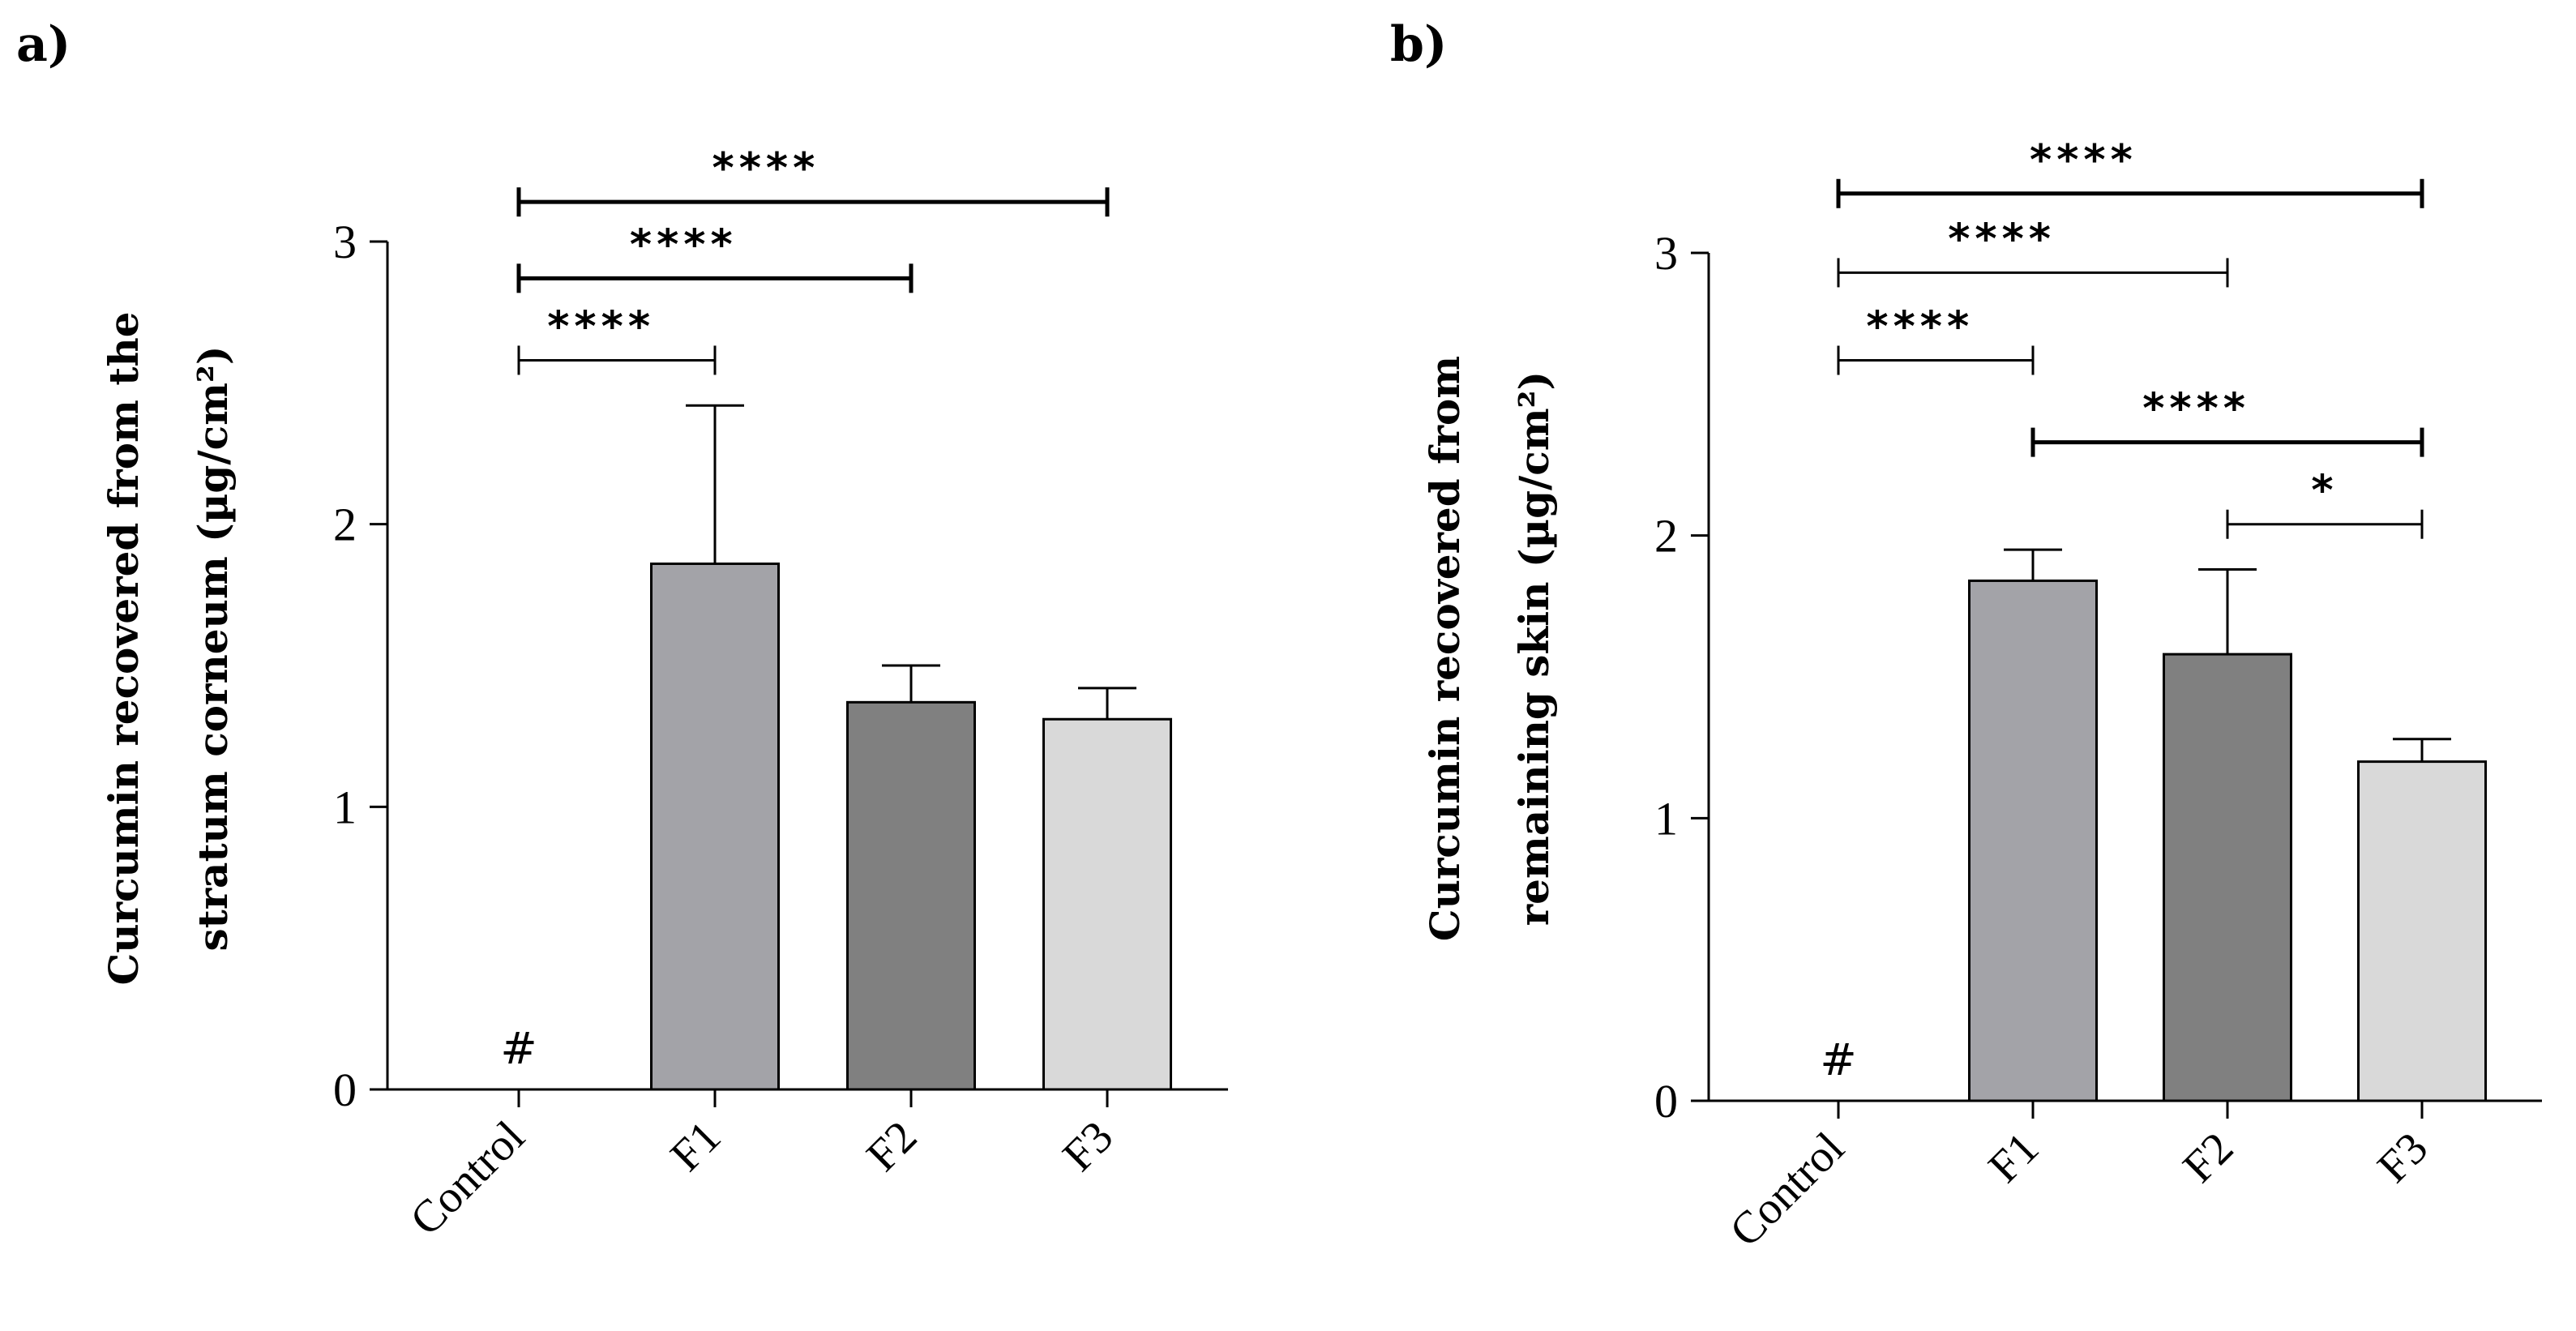  Describe the element at coordinates (345, 1090) in the screenshot. I see `p1-y-tick-label-0: 0` at that location.